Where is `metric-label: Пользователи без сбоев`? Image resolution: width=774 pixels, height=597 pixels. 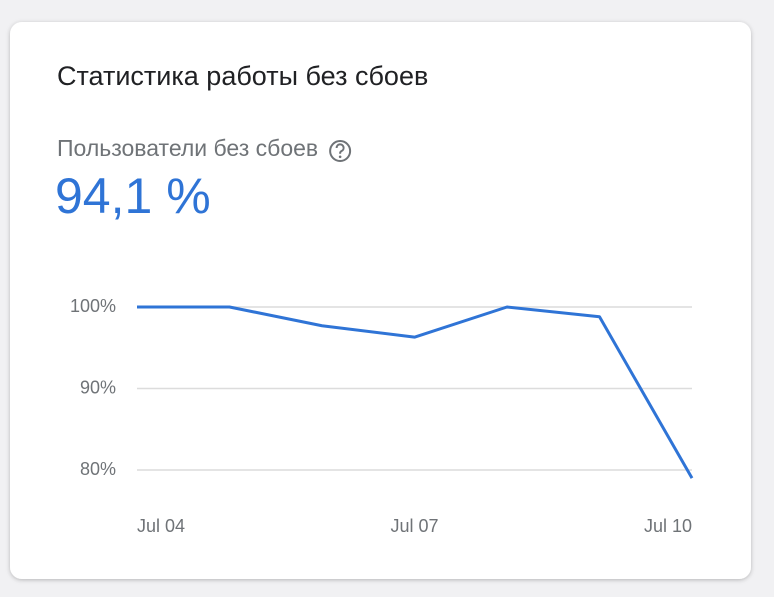 metric-label: Пользователи без сбоев is located at coordinates (187, 148).